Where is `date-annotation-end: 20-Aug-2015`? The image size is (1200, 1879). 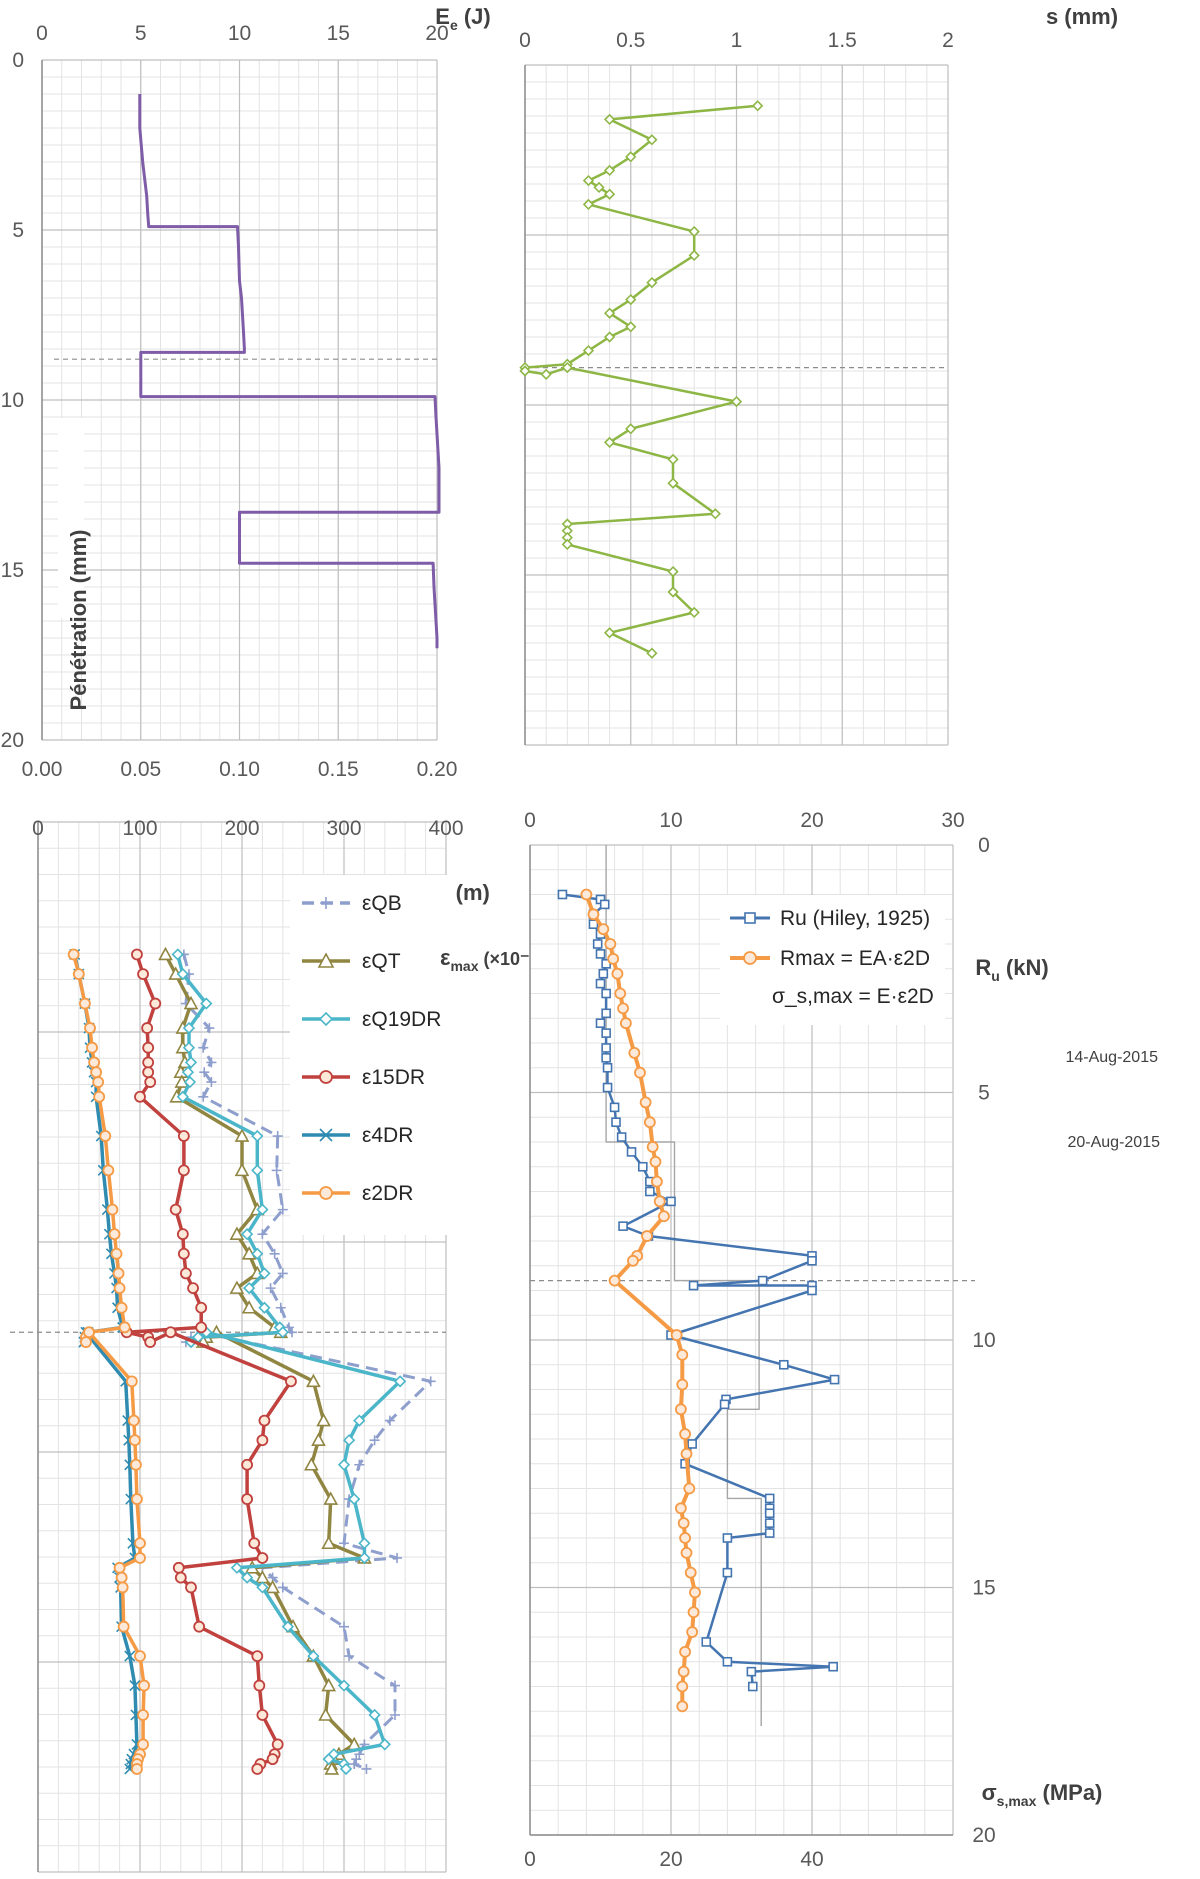 date-annotation-end: 20-Aug-2015 is located at coordinates (1113, 1142).